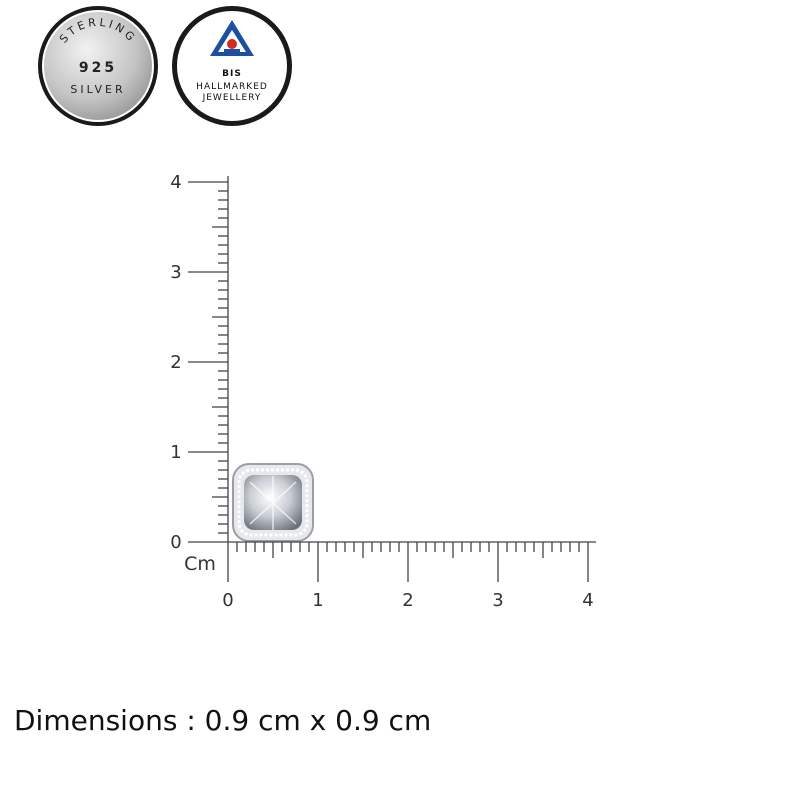  I want to click on bis-badge: BIS HALLMARKED JEWELLERY, so click(232, 66).